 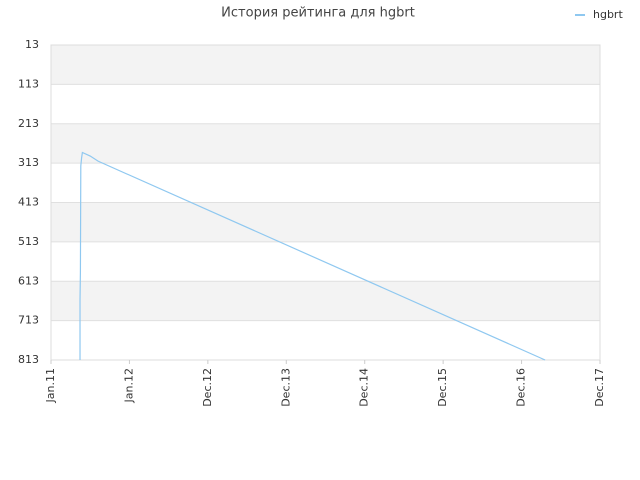 What do you see at coordinates (28, 359) in the screenshot?
I see `y-tick-label: 813` at bounding box center [28, 359].